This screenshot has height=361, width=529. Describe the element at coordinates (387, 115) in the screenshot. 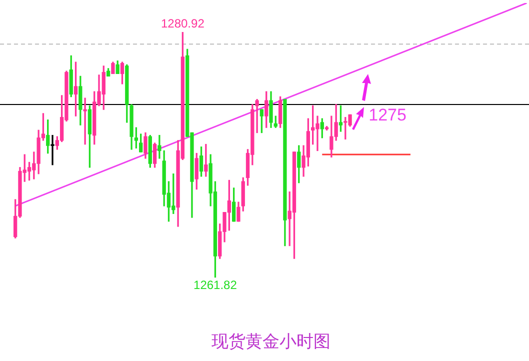

I see `annotation: 1275` at that location.